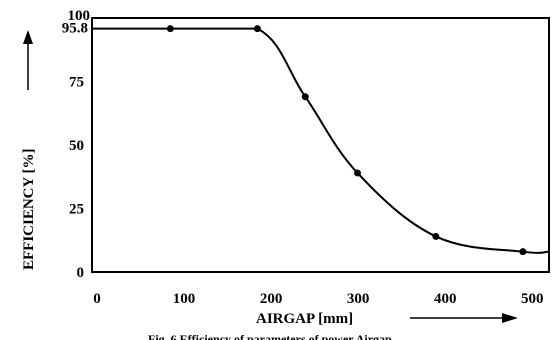 This screenshot has height=340, width=553. Describe the element at coordinates (184, 299) in the screenshot. I see `x-tick-label: 100` at that location.